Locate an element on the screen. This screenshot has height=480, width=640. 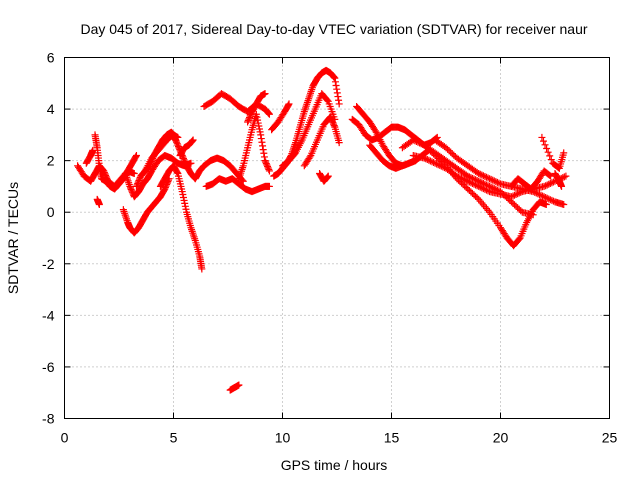
y-tick-label: 6 is located at coordinates (51, 58).